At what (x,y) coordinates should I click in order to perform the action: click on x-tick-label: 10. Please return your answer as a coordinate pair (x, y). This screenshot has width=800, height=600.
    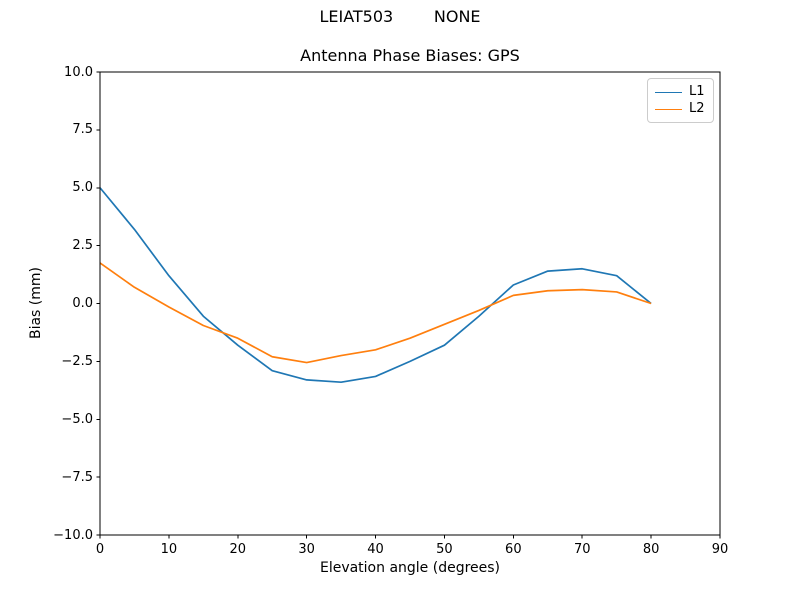
    Looking at the image, I should click on (169, 549).